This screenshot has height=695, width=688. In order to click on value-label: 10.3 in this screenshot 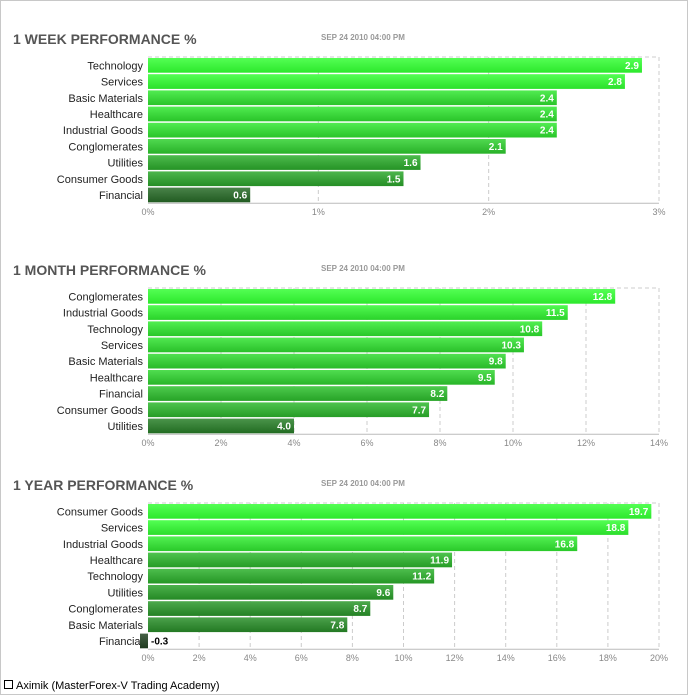, I will do `click(511, 345)`.